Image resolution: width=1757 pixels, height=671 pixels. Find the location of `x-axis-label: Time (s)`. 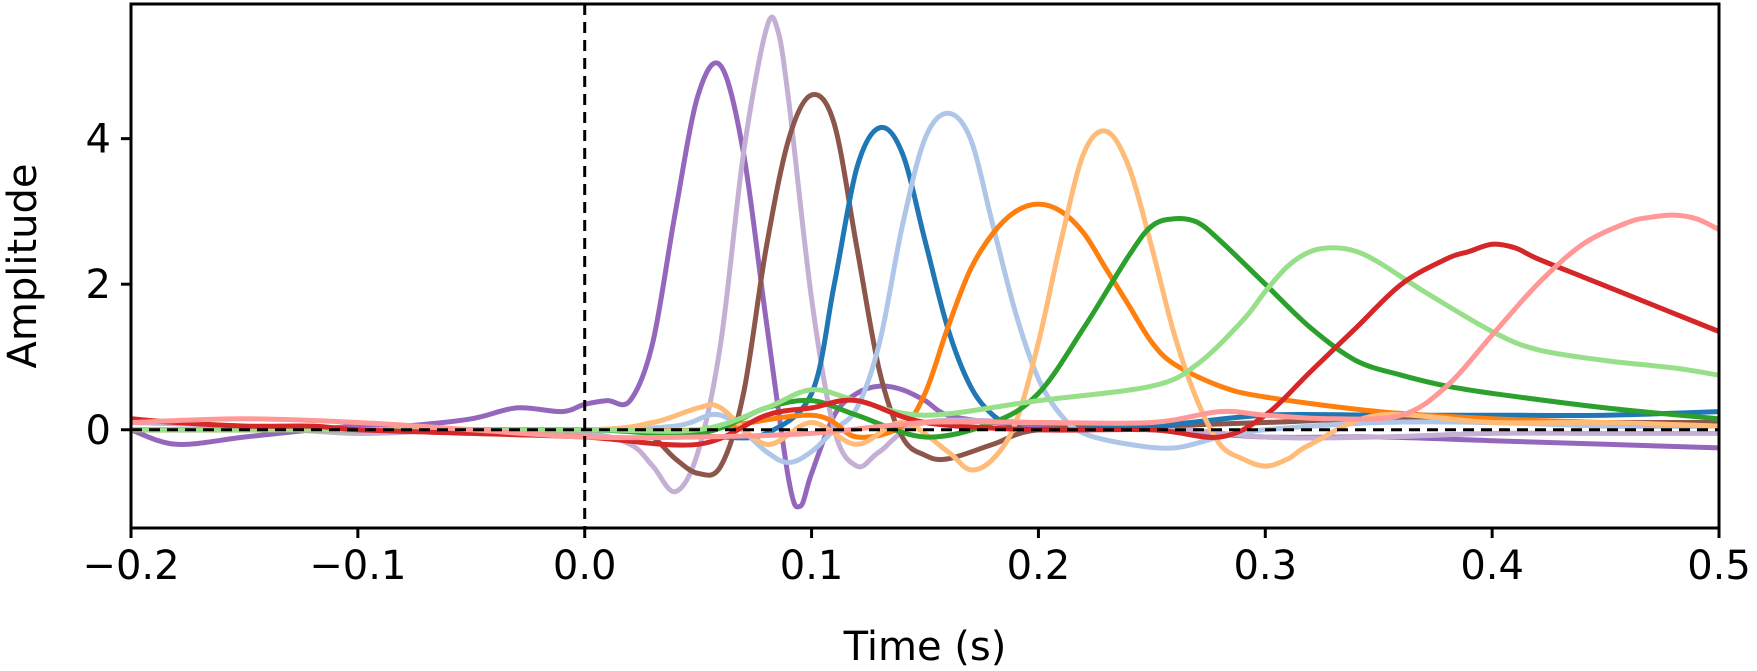

x-axis-label: Time (s) is located at coordinates (925, 647).